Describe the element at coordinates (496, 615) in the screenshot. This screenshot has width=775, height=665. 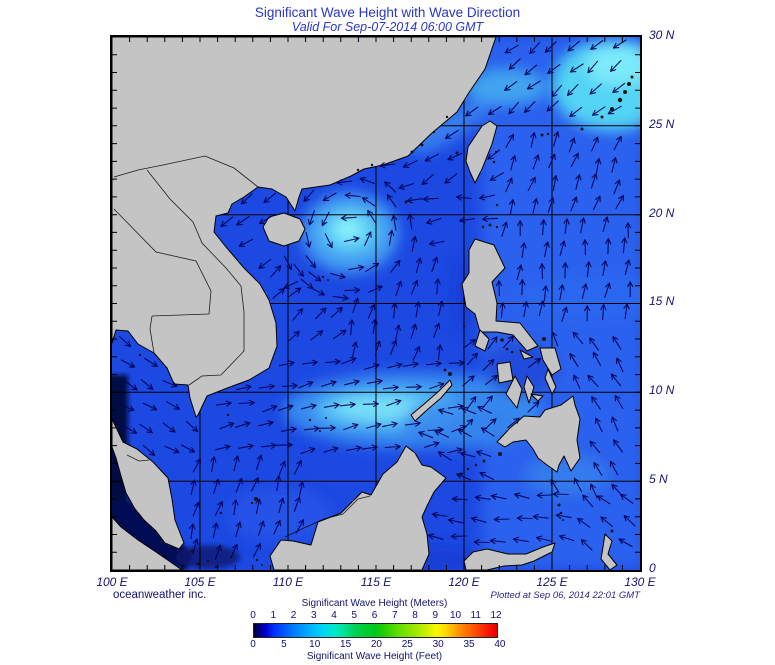
I see `meters-tick-label: 12` at that location.